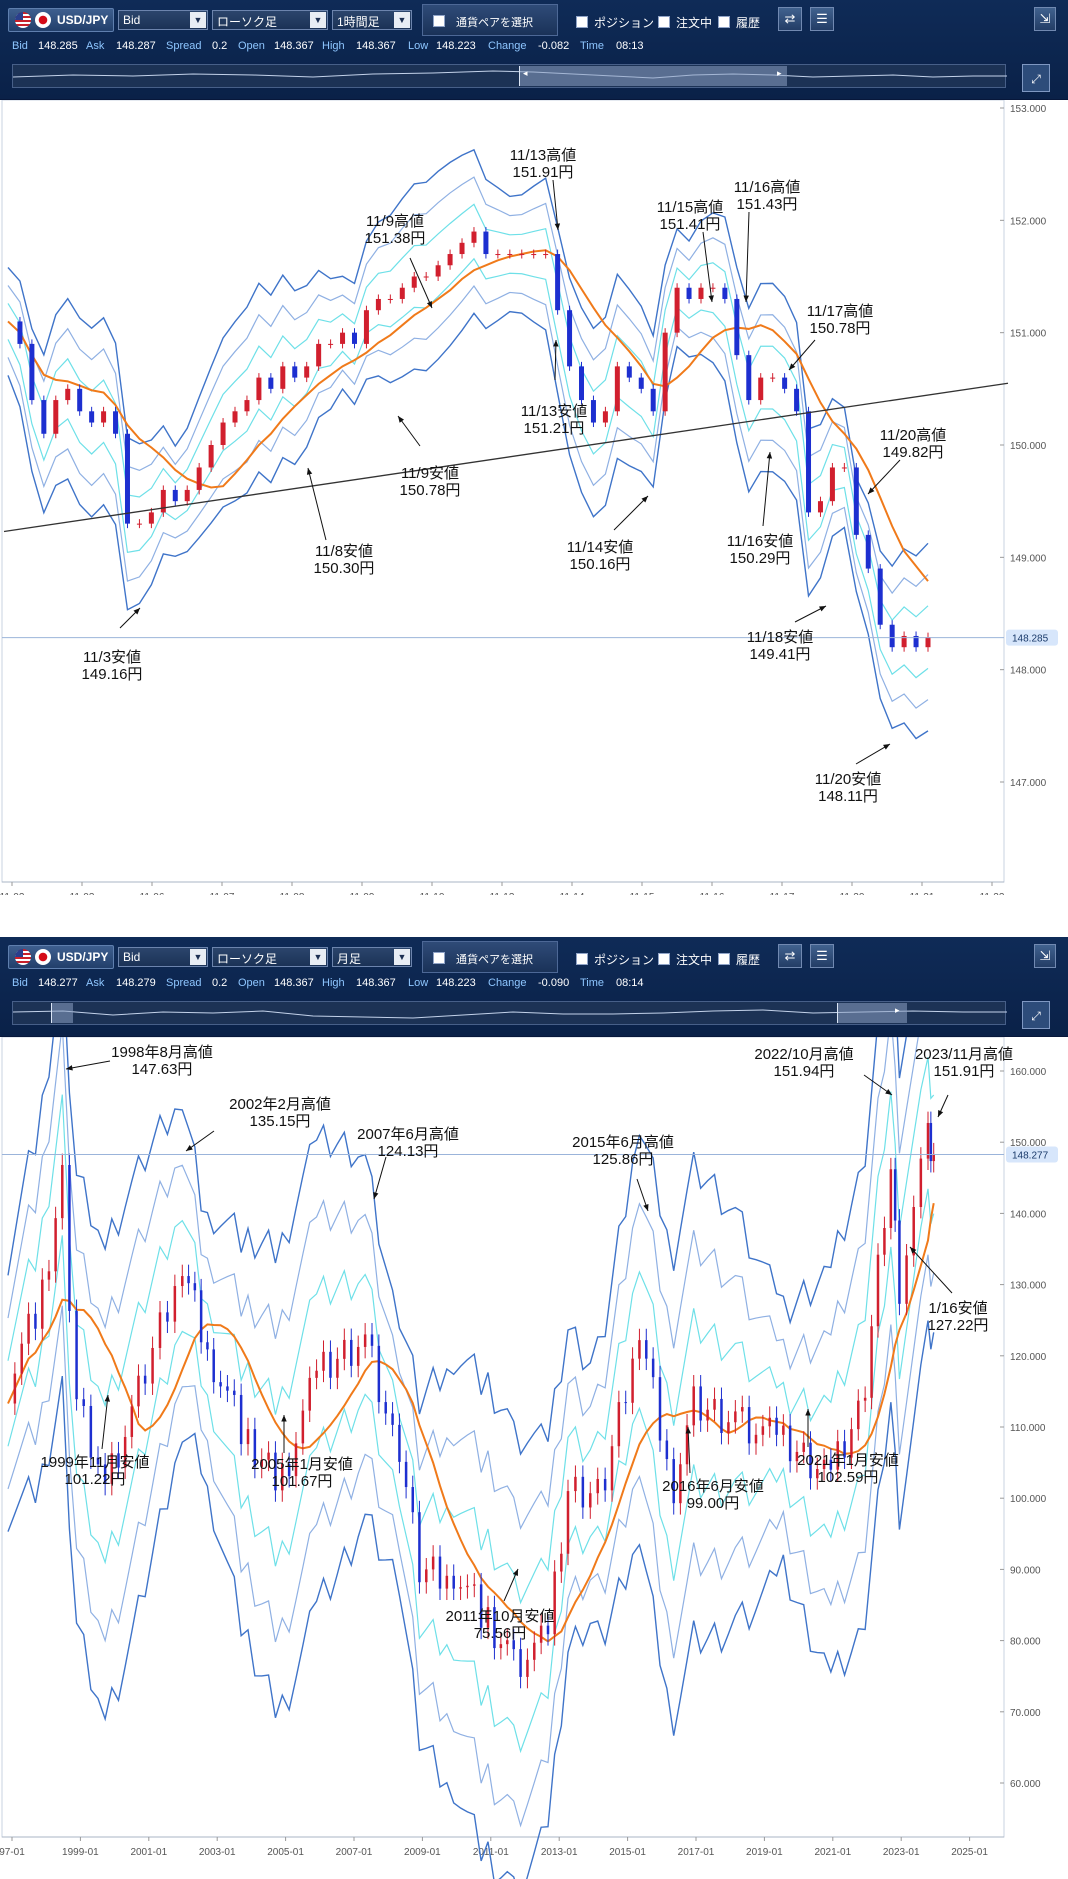  Describe the element at coordinates (559, 1852) in the screenshot. I see `x-tick-label: 2013-01` at that location.